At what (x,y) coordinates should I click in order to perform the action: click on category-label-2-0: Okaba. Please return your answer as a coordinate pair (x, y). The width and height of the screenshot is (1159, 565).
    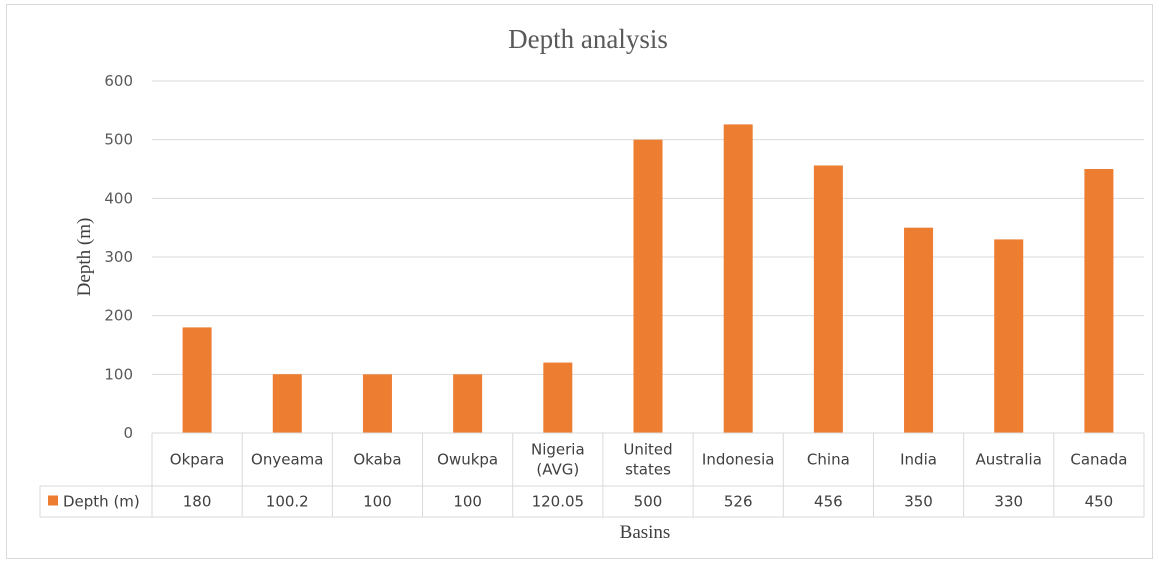
    Looking at the image, I should click on (377, 460).